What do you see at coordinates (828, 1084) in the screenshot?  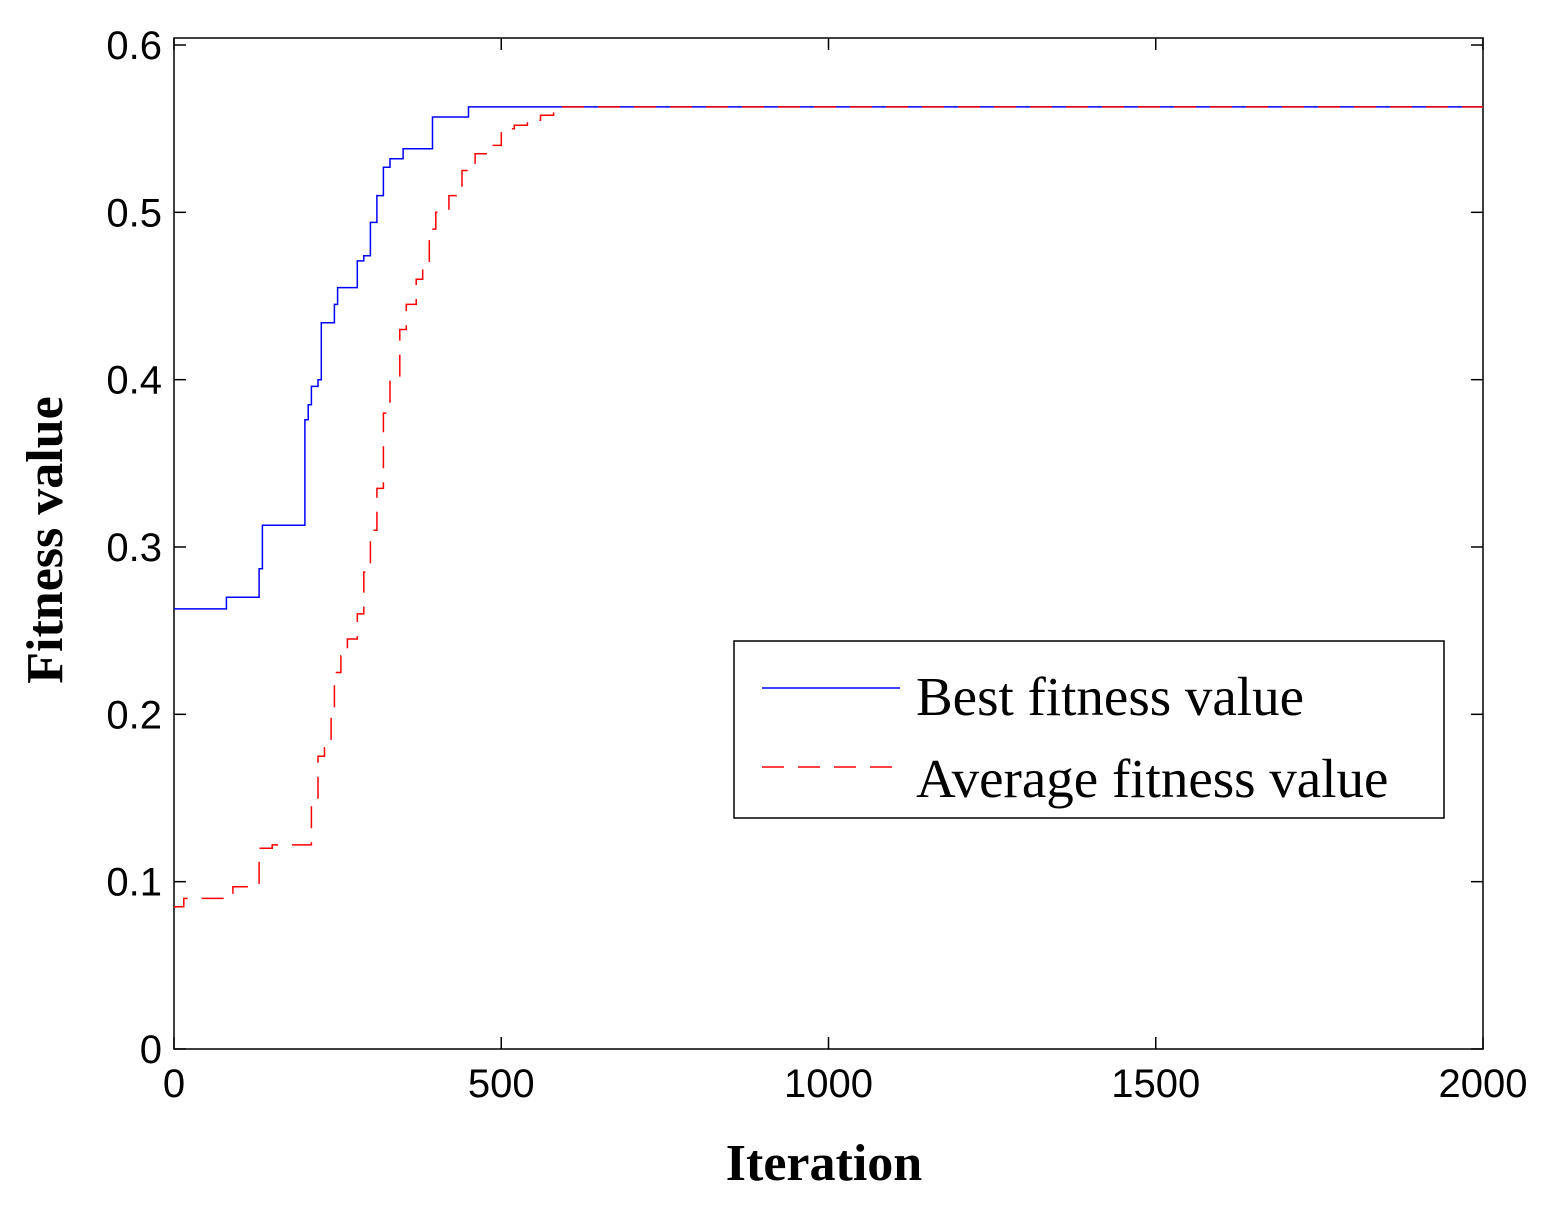 I see `x-tick-label: 1000` at bounding box center [828, 1084].